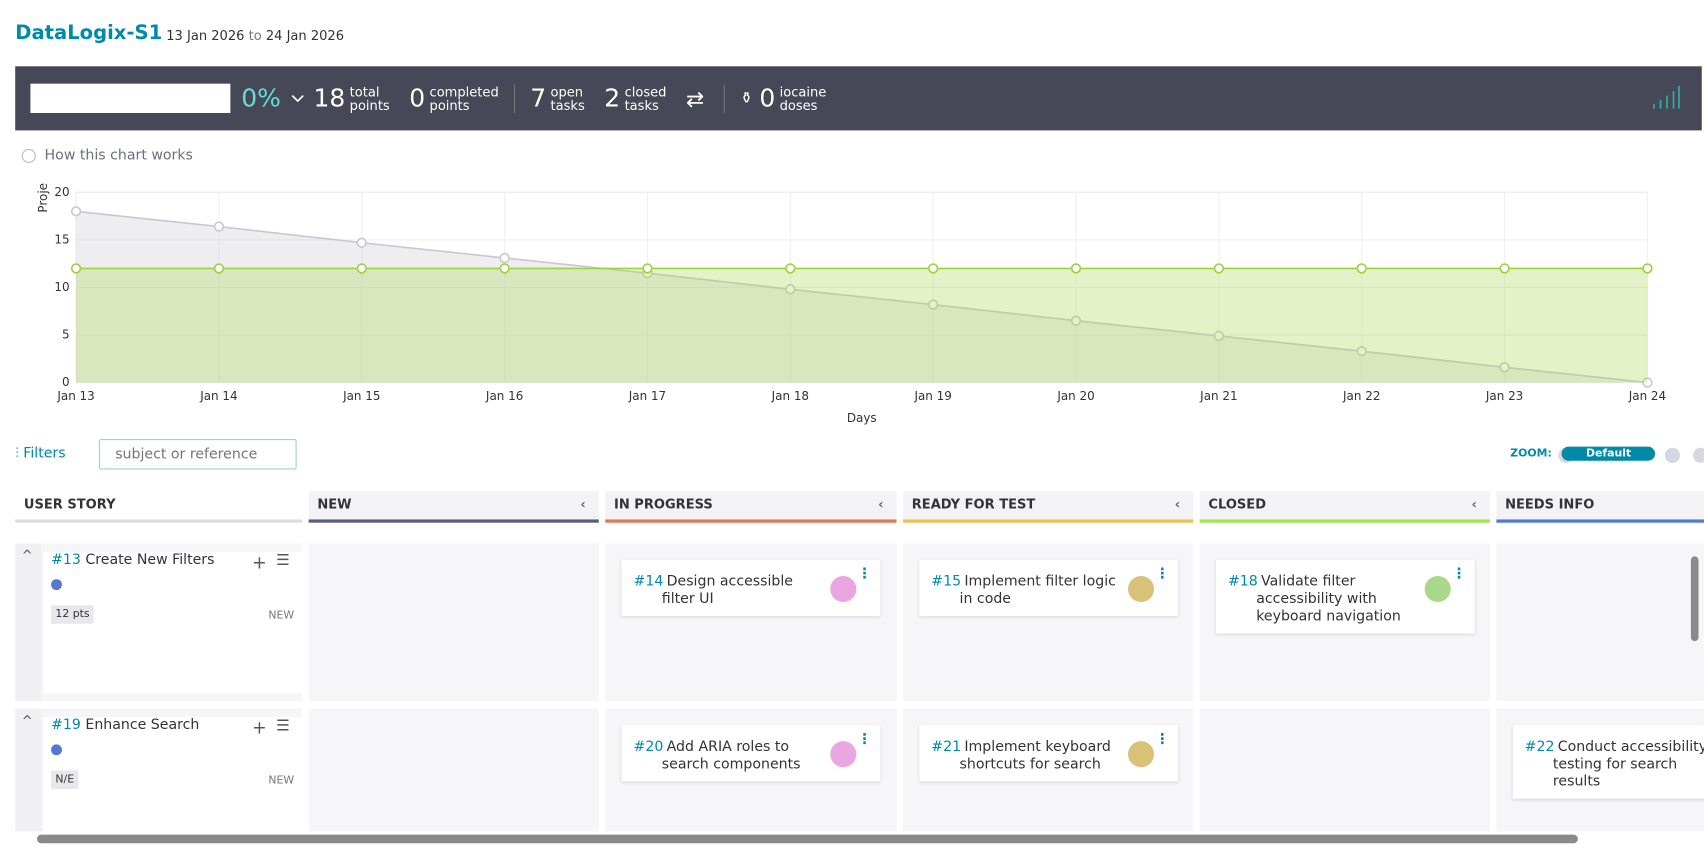 This screenshot has height=863, width=1704. I want to click on y-tick-label: 10, so click(61, 287).